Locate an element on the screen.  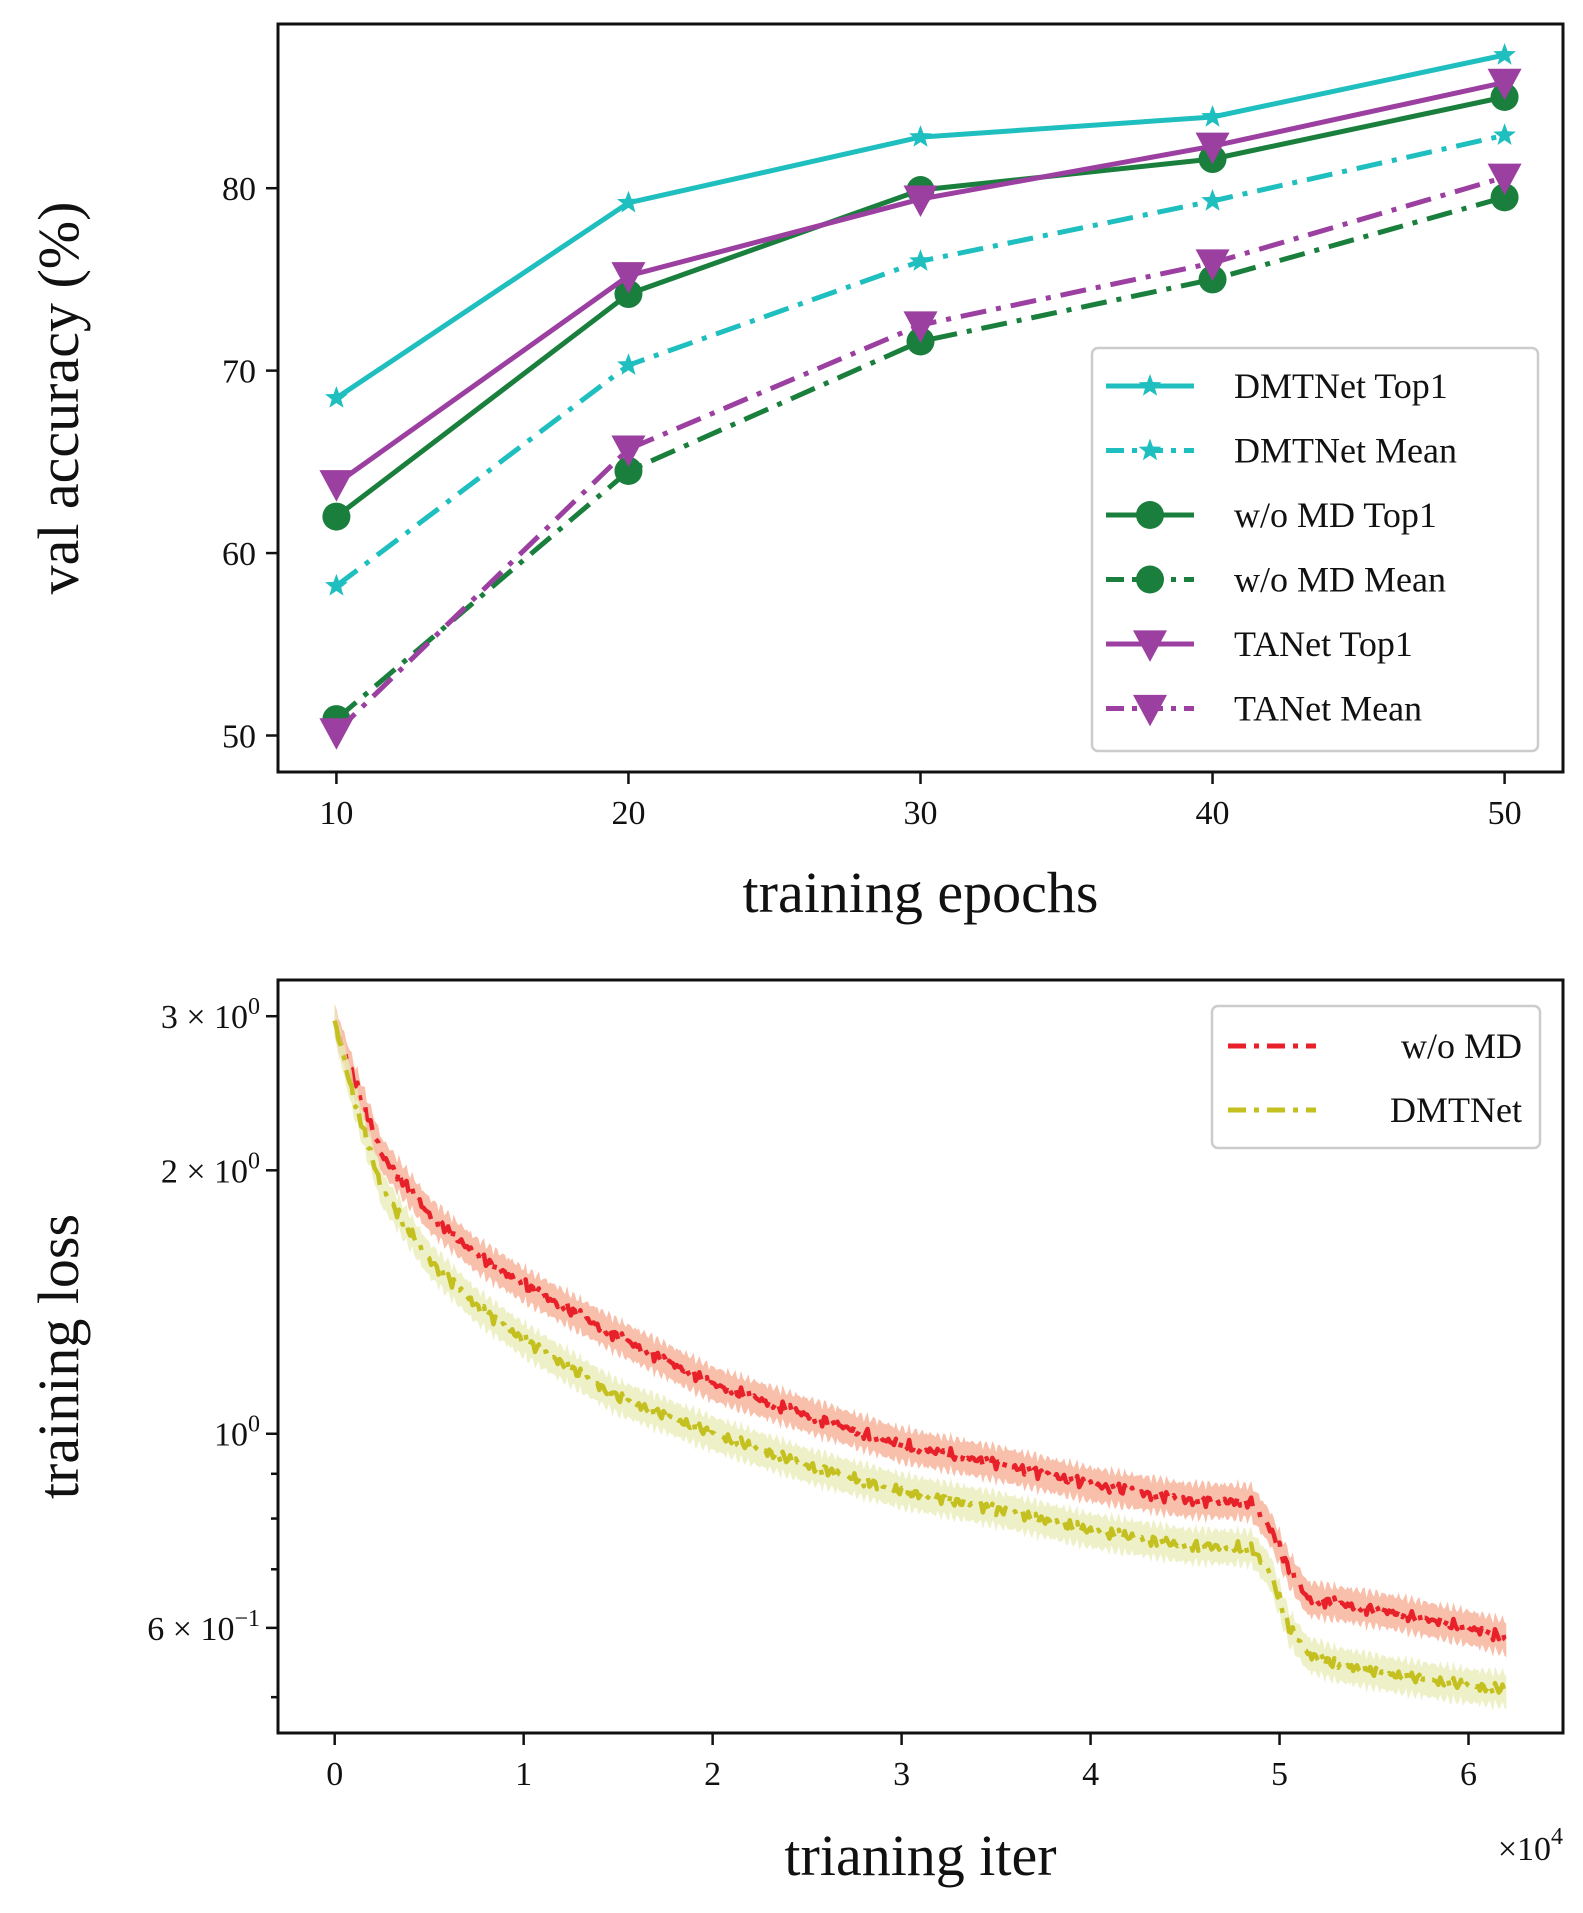
y-tick-label: 50 is located at coordinates (239, 737).